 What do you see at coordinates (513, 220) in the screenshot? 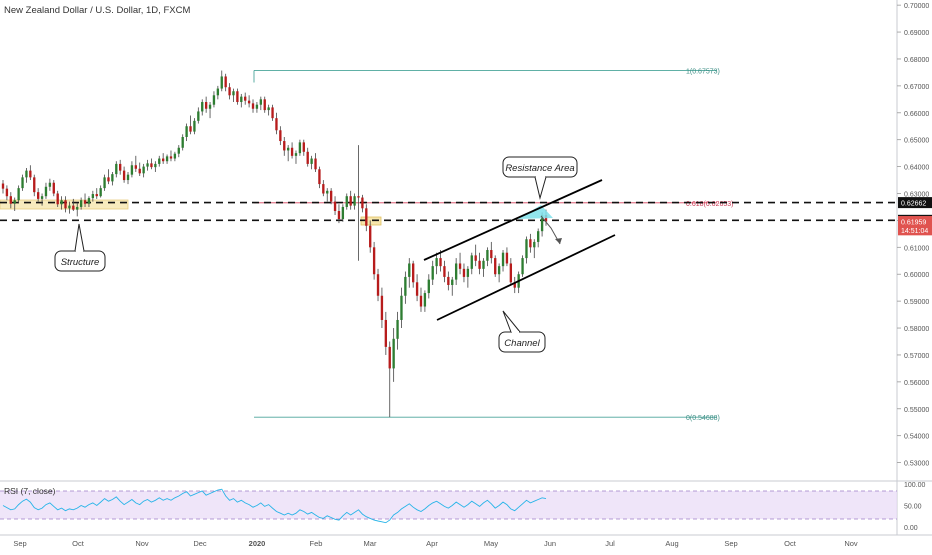
I see `channel-upper-line` at bounding box center [513, 220].